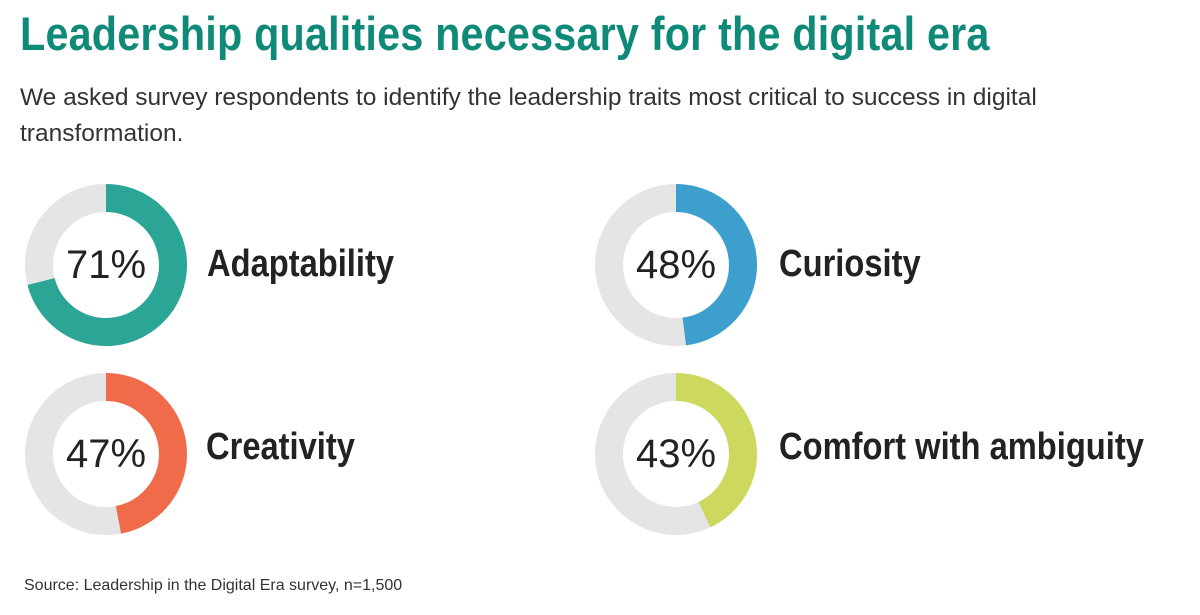 The width and height of the screenshot is (1200, 615). What do you see at coordinates (961, 447) in the screenshot?
I see `category-label-comfort-with-ambiguity: Comfort with ambiguity` at bounding box center [961, 447].